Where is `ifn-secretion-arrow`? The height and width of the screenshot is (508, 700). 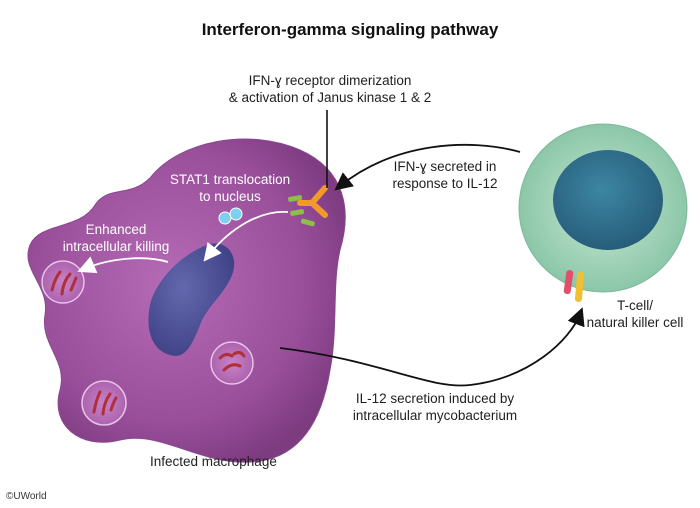
ifn-secretion-arrow is located at coordinates (427, 167).